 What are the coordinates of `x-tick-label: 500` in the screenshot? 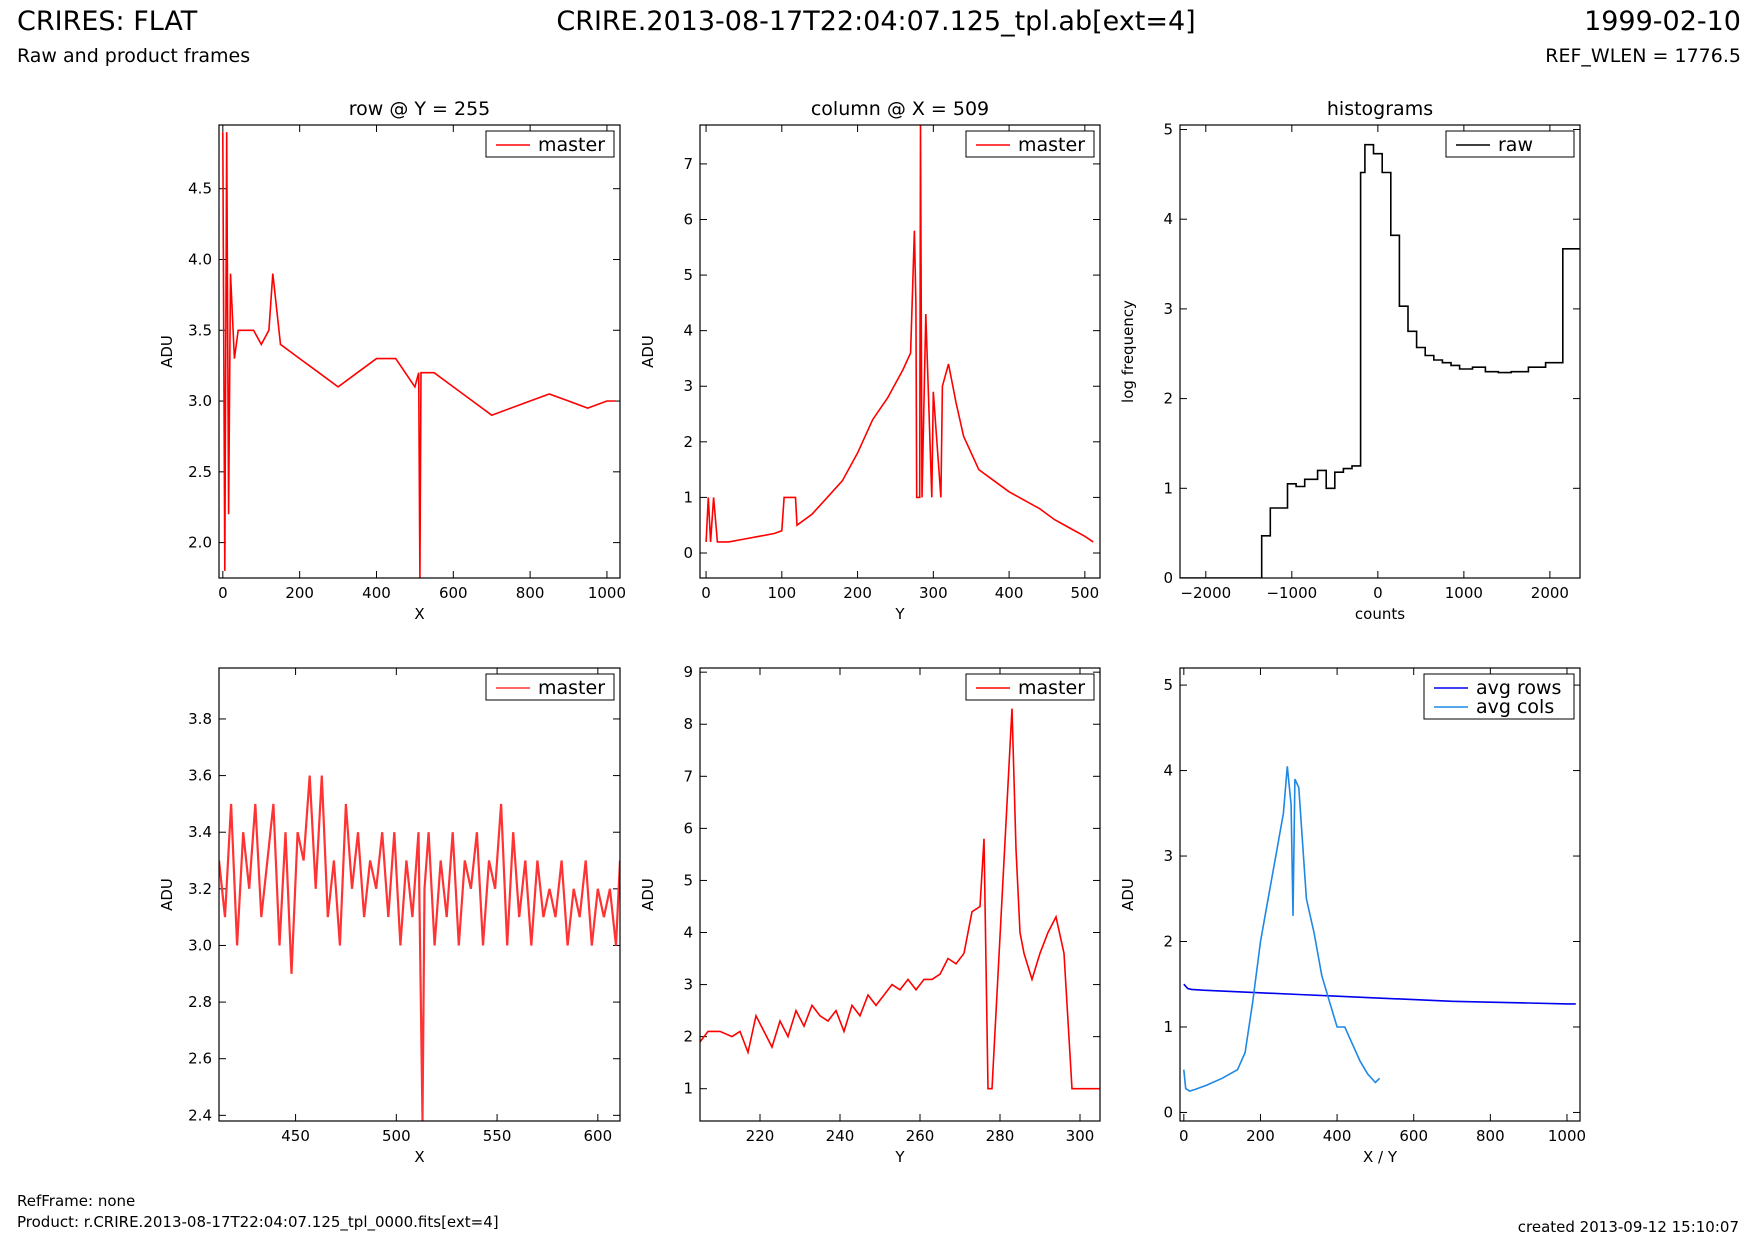 It's located at (1085, 593).